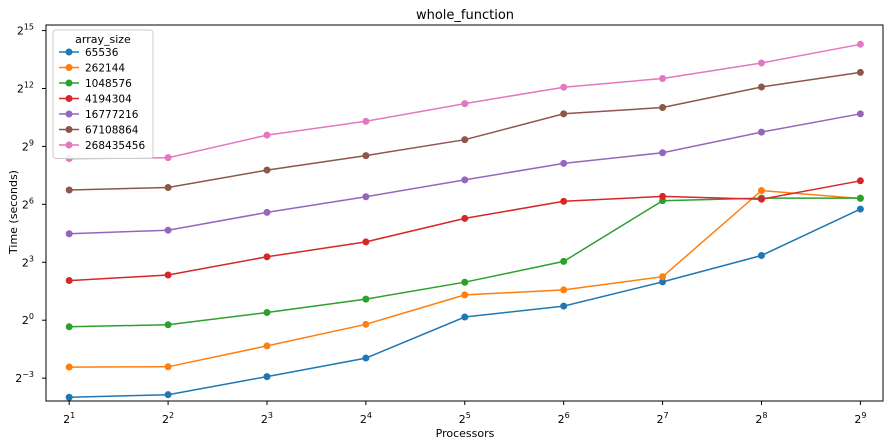  What do you see at coordinates (108, 84) in the screenshot?
I see `legend-label: 1048576` at bounding box center [108, 84].